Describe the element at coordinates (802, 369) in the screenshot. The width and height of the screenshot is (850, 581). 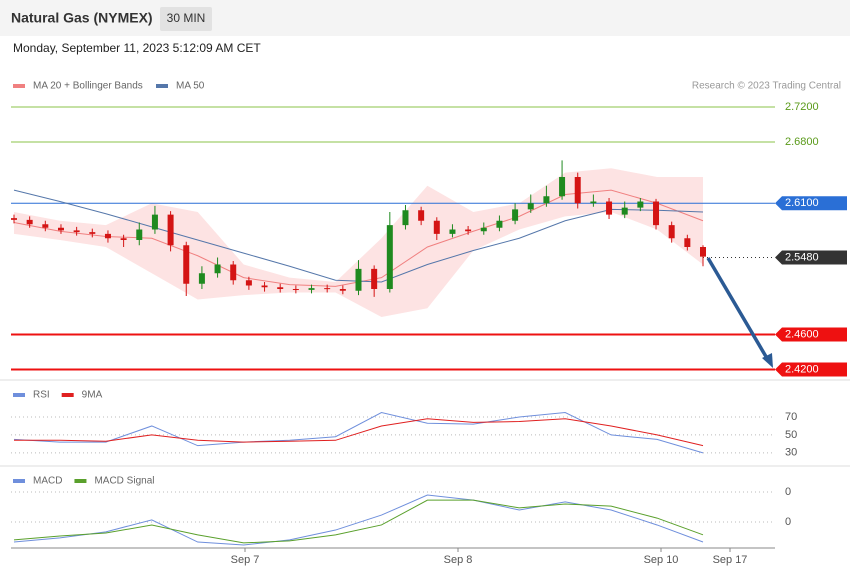
I see `level-label: 2.4200` at that location.